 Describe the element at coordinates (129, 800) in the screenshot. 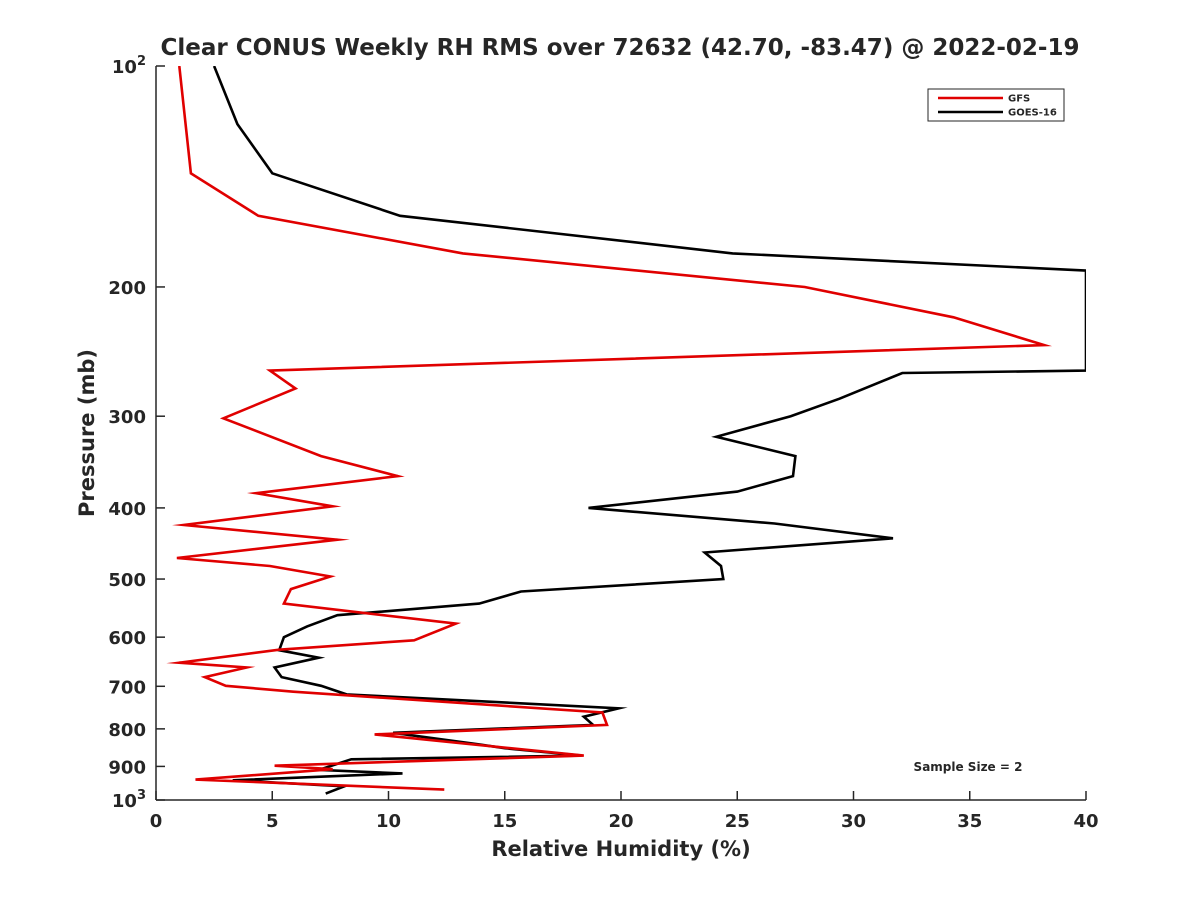

I see `y-tick-label: 10³` at that location.